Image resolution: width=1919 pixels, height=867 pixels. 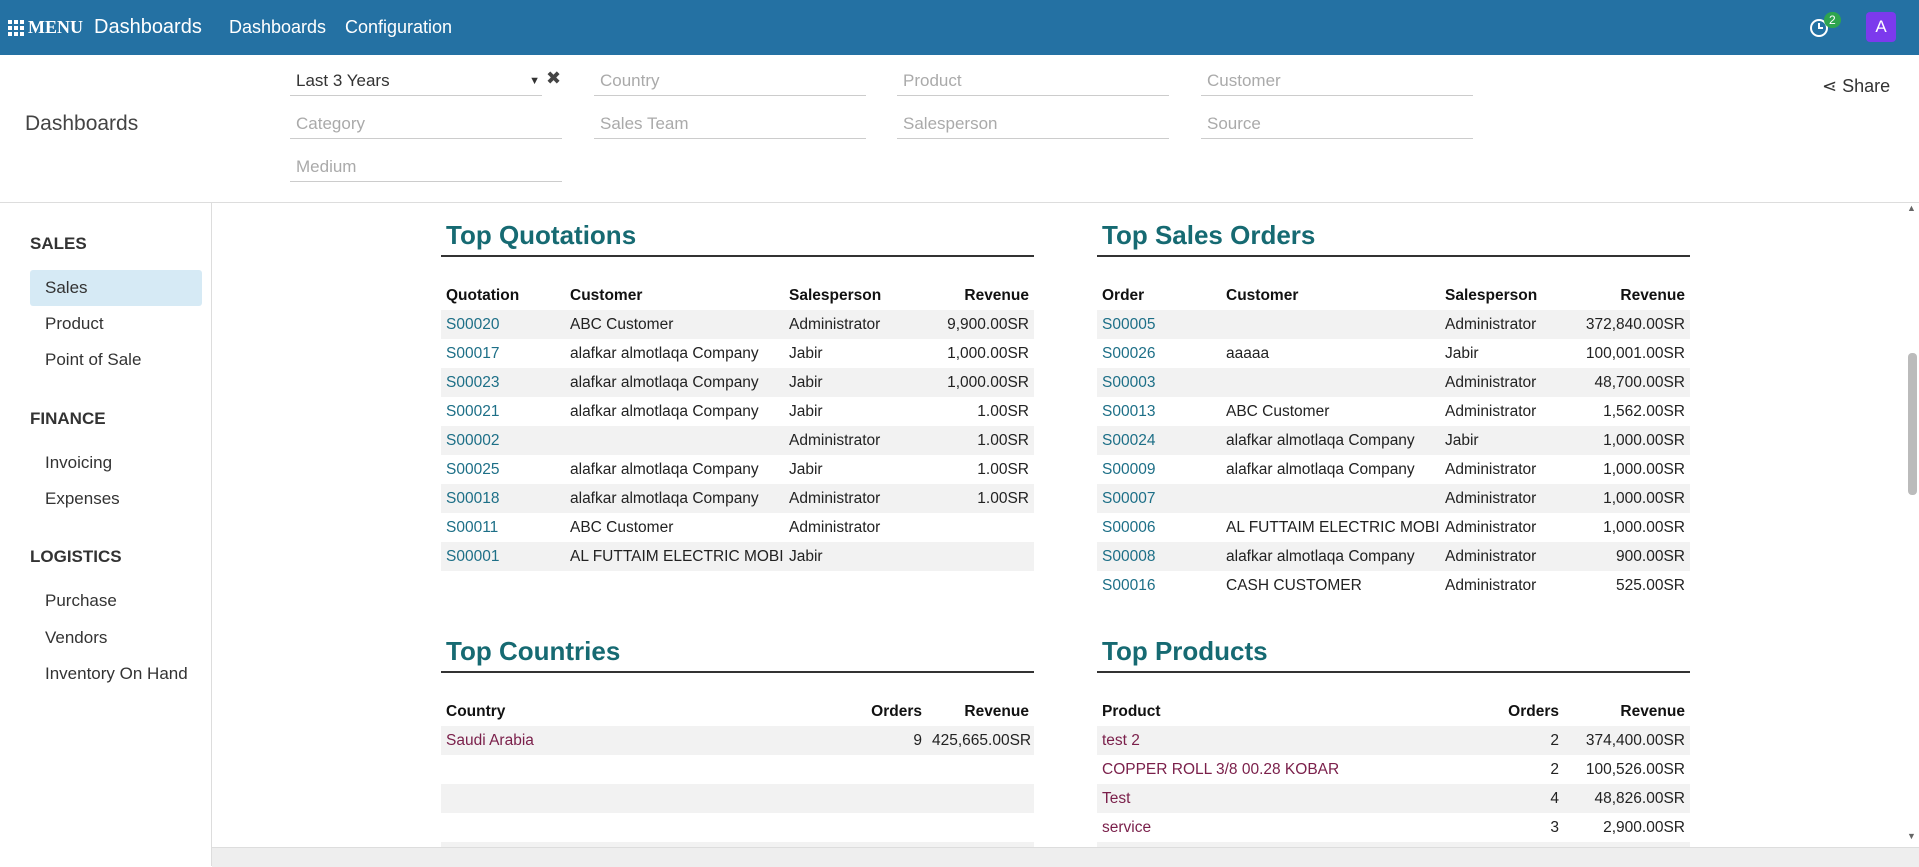 What do you see at coordinates (490, 740) in the screenshot?
I see `record-link: Saudi Arabia` at bounding box center [490, 740].